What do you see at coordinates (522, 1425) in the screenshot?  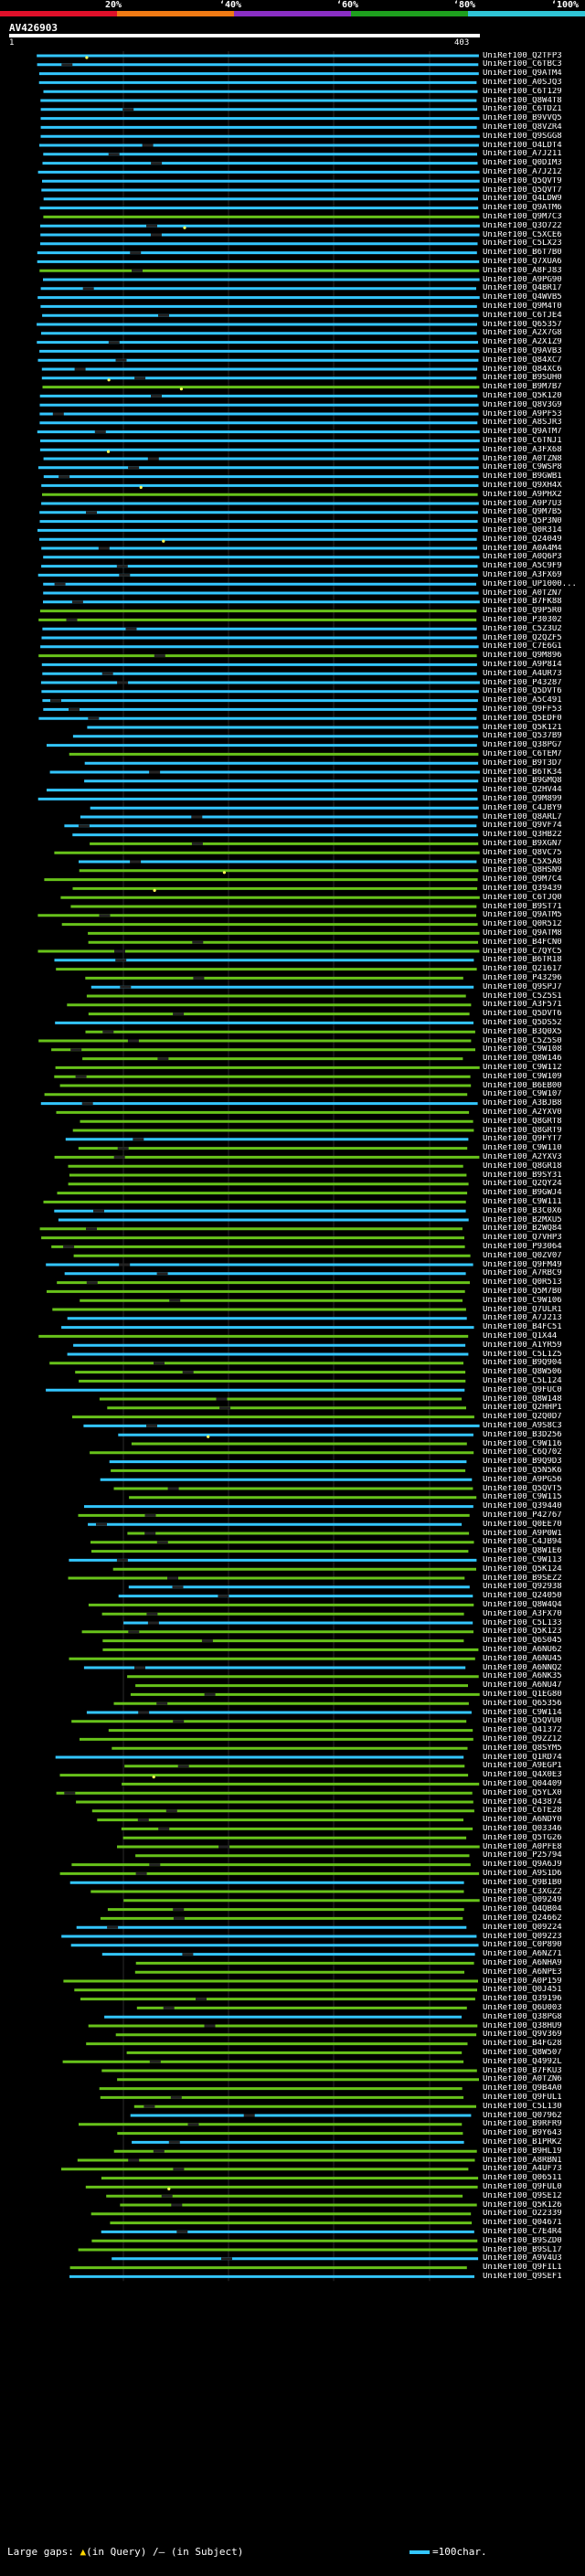 I see `hit-label: UniRef100_A9S8C3` at bounding box center [522, 1425].